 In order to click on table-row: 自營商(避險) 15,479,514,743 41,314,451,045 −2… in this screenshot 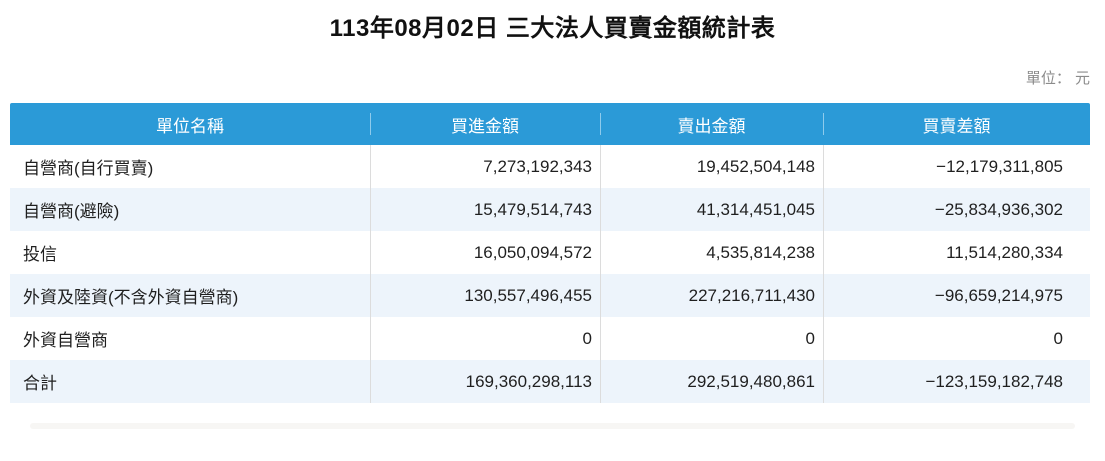, I will do `click(550, 209)`.